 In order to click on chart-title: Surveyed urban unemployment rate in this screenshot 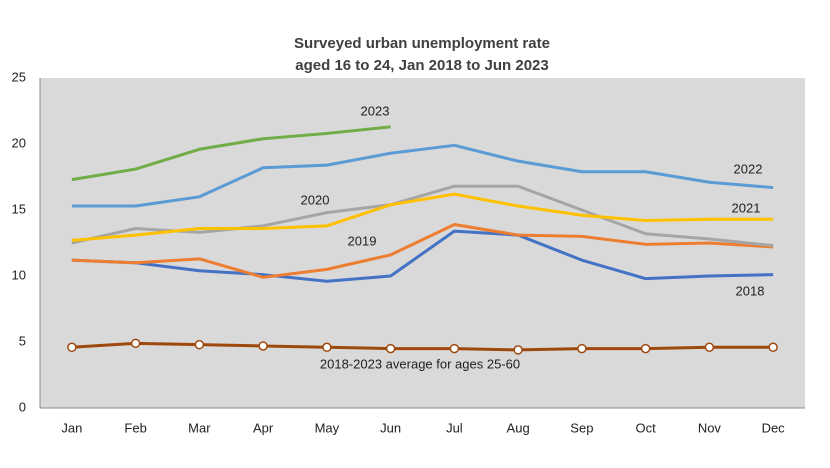, I will do `click(422, 43)`.